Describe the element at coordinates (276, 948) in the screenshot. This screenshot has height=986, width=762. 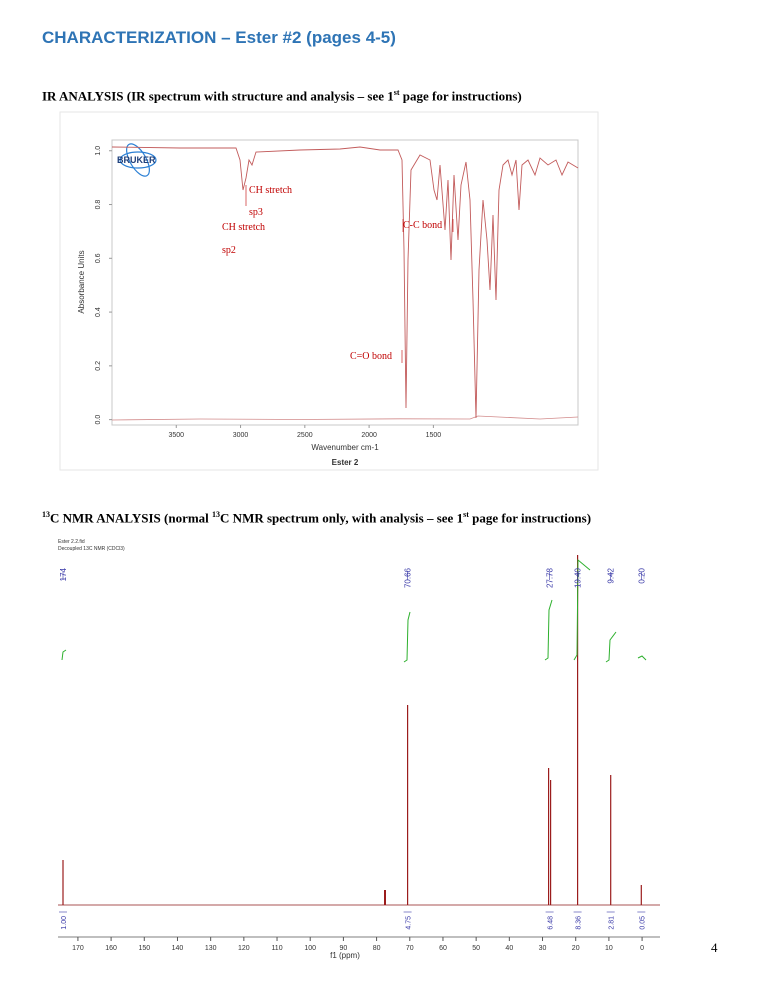
I see `x-tick-label: 110` at that location.